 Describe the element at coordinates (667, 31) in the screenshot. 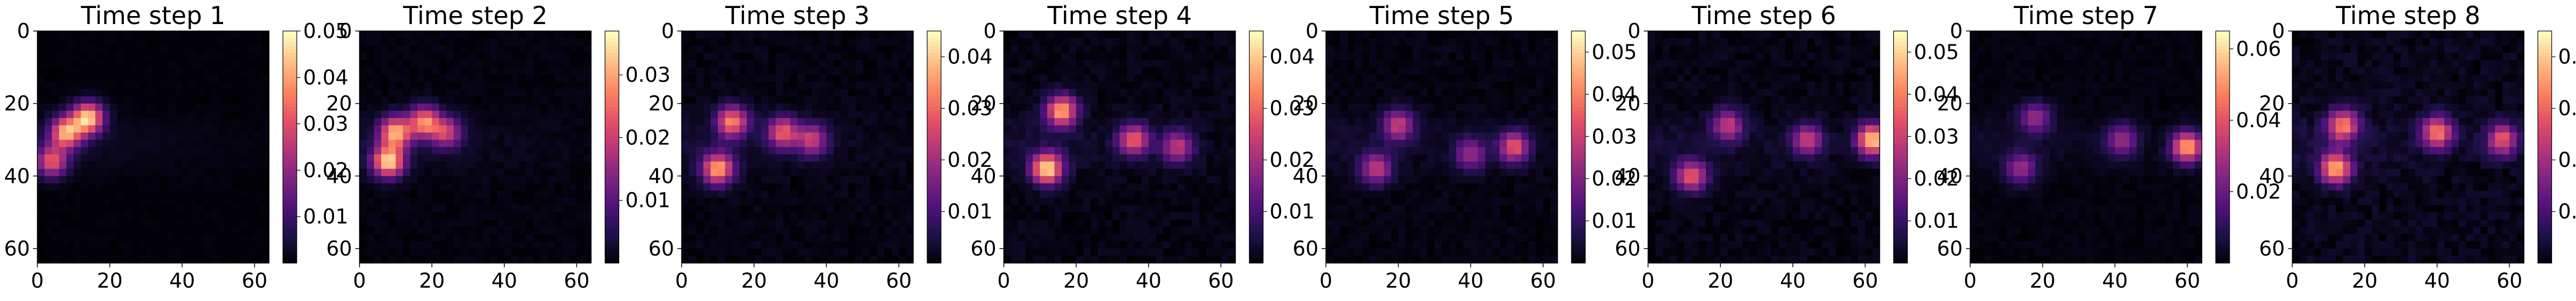

I see `y-tick-label: 0` at that location.